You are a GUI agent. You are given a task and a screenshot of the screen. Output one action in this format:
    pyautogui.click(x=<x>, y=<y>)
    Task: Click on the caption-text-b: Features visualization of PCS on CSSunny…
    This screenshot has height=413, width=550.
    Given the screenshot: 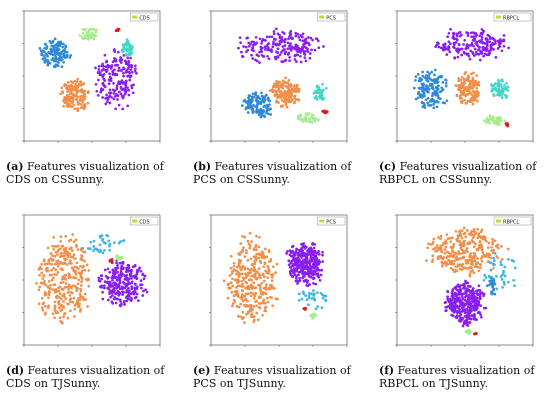 What is the action you would take?
    pyautogui.click(x=272, y=173)
    